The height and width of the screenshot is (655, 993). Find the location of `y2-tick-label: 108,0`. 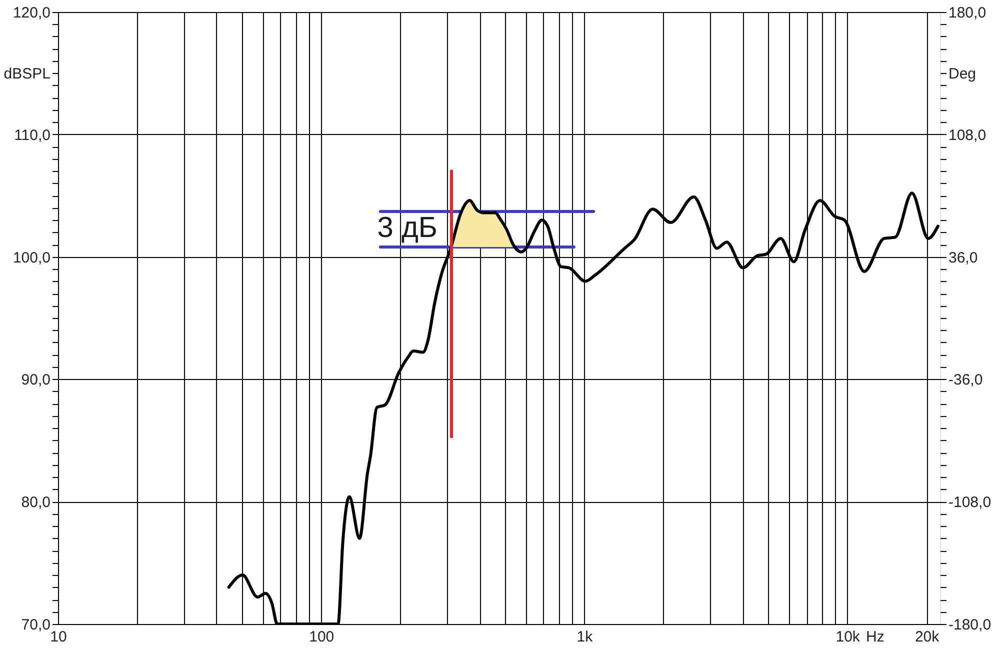

y2-tick-label: 108,0 is located at coordinates (967, 135).